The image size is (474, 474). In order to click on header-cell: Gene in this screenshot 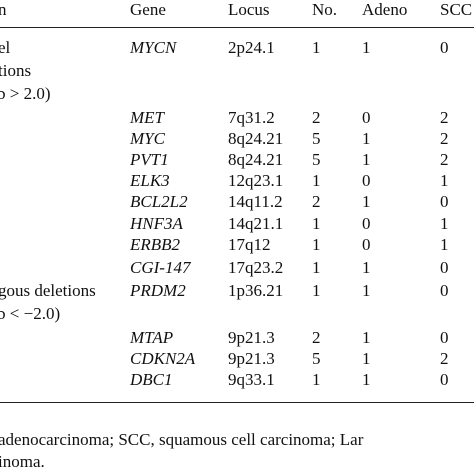, I will do `click(148, 9)`.